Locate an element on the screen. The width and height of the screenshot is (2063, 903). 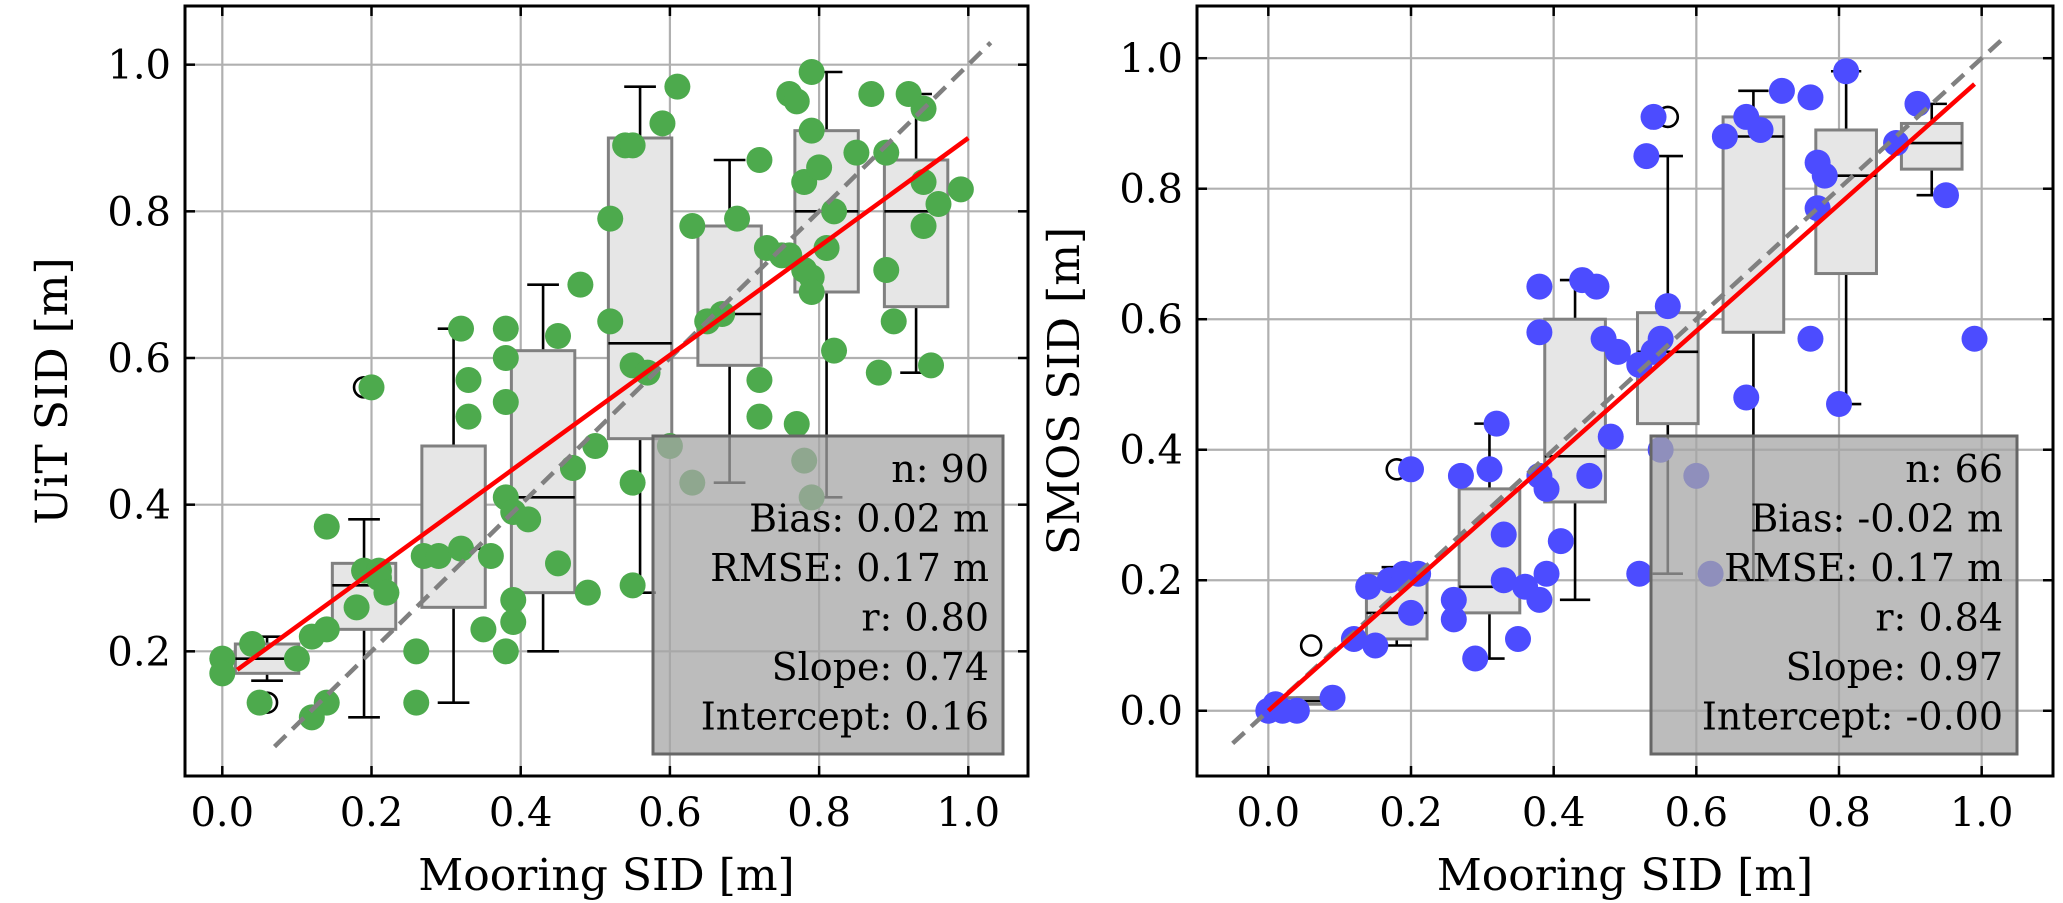
stats-line: Slope: 0.74 is located at coordinates (880, 667).